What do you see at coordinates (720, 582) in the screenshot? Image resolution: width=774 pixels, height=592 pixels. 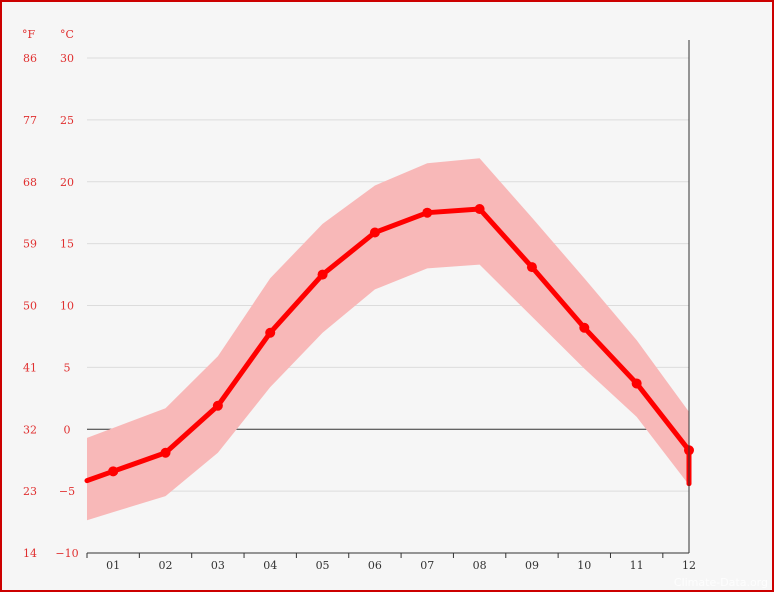 I see `watermark: Climate-Data.org` at bounding box center [720, 582].